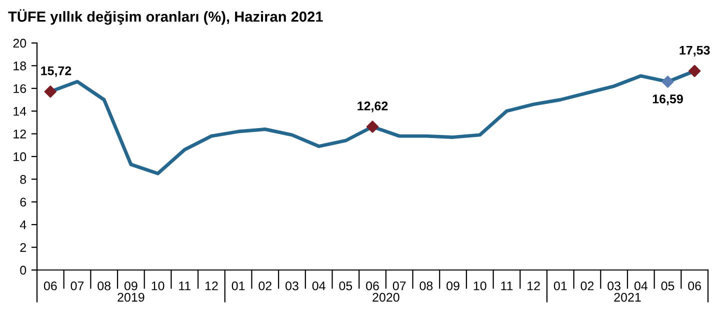 The image size is (726, 320). I want to click on y-tick-label: 18, so click(20, 66).